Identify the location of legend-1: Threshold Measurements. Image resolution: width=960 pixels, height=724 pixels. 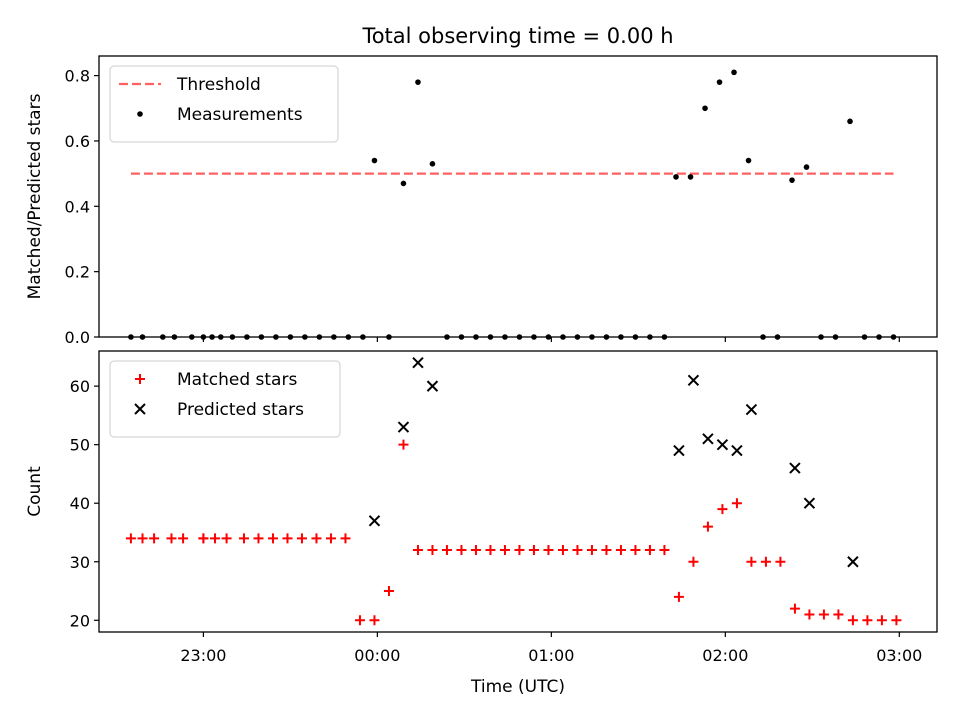
(224, 104).